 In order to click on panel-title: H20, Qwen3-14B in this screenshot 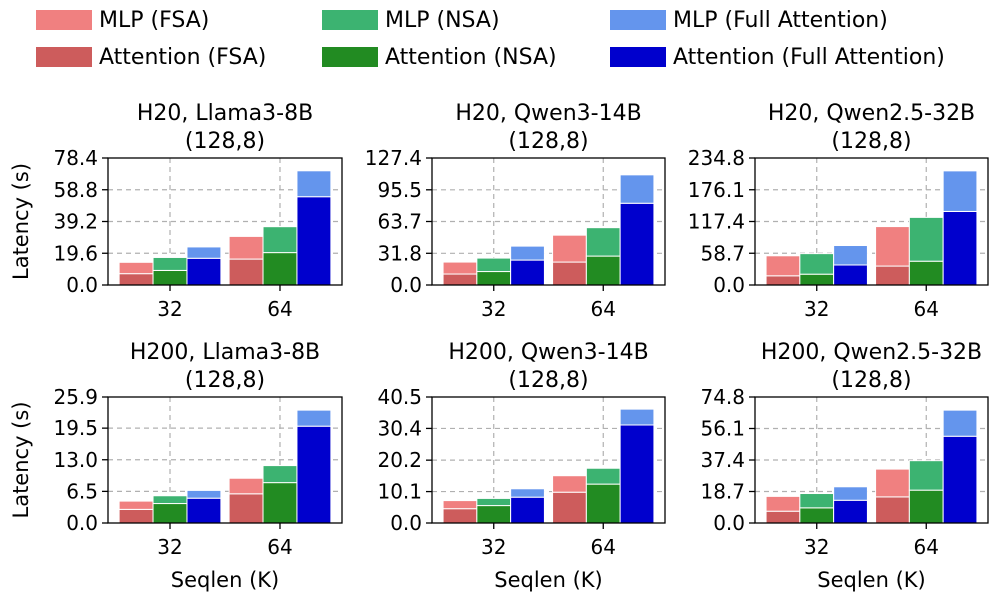, I will do `click(548, 113)`.